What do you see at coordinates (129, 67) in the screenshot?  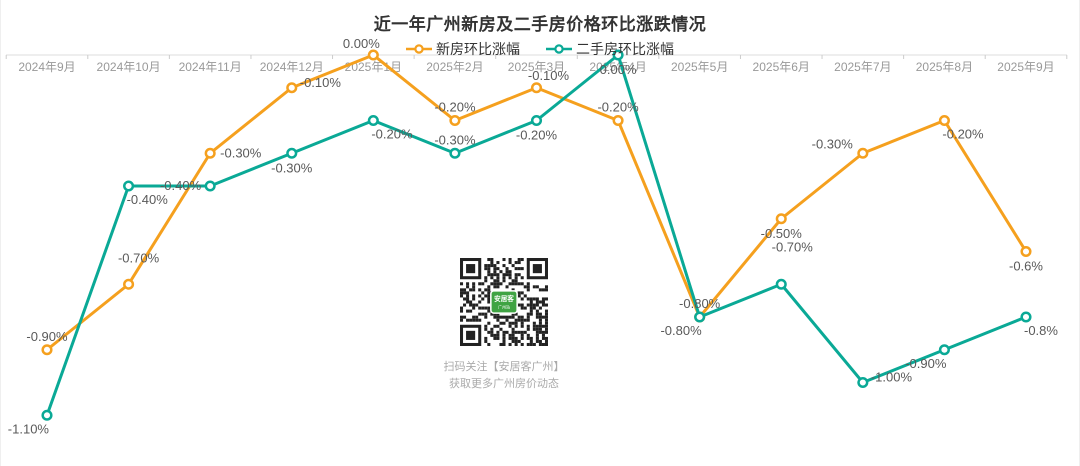 I see `x-axis-label: 2024年10月` at bounding box center [129, 67].